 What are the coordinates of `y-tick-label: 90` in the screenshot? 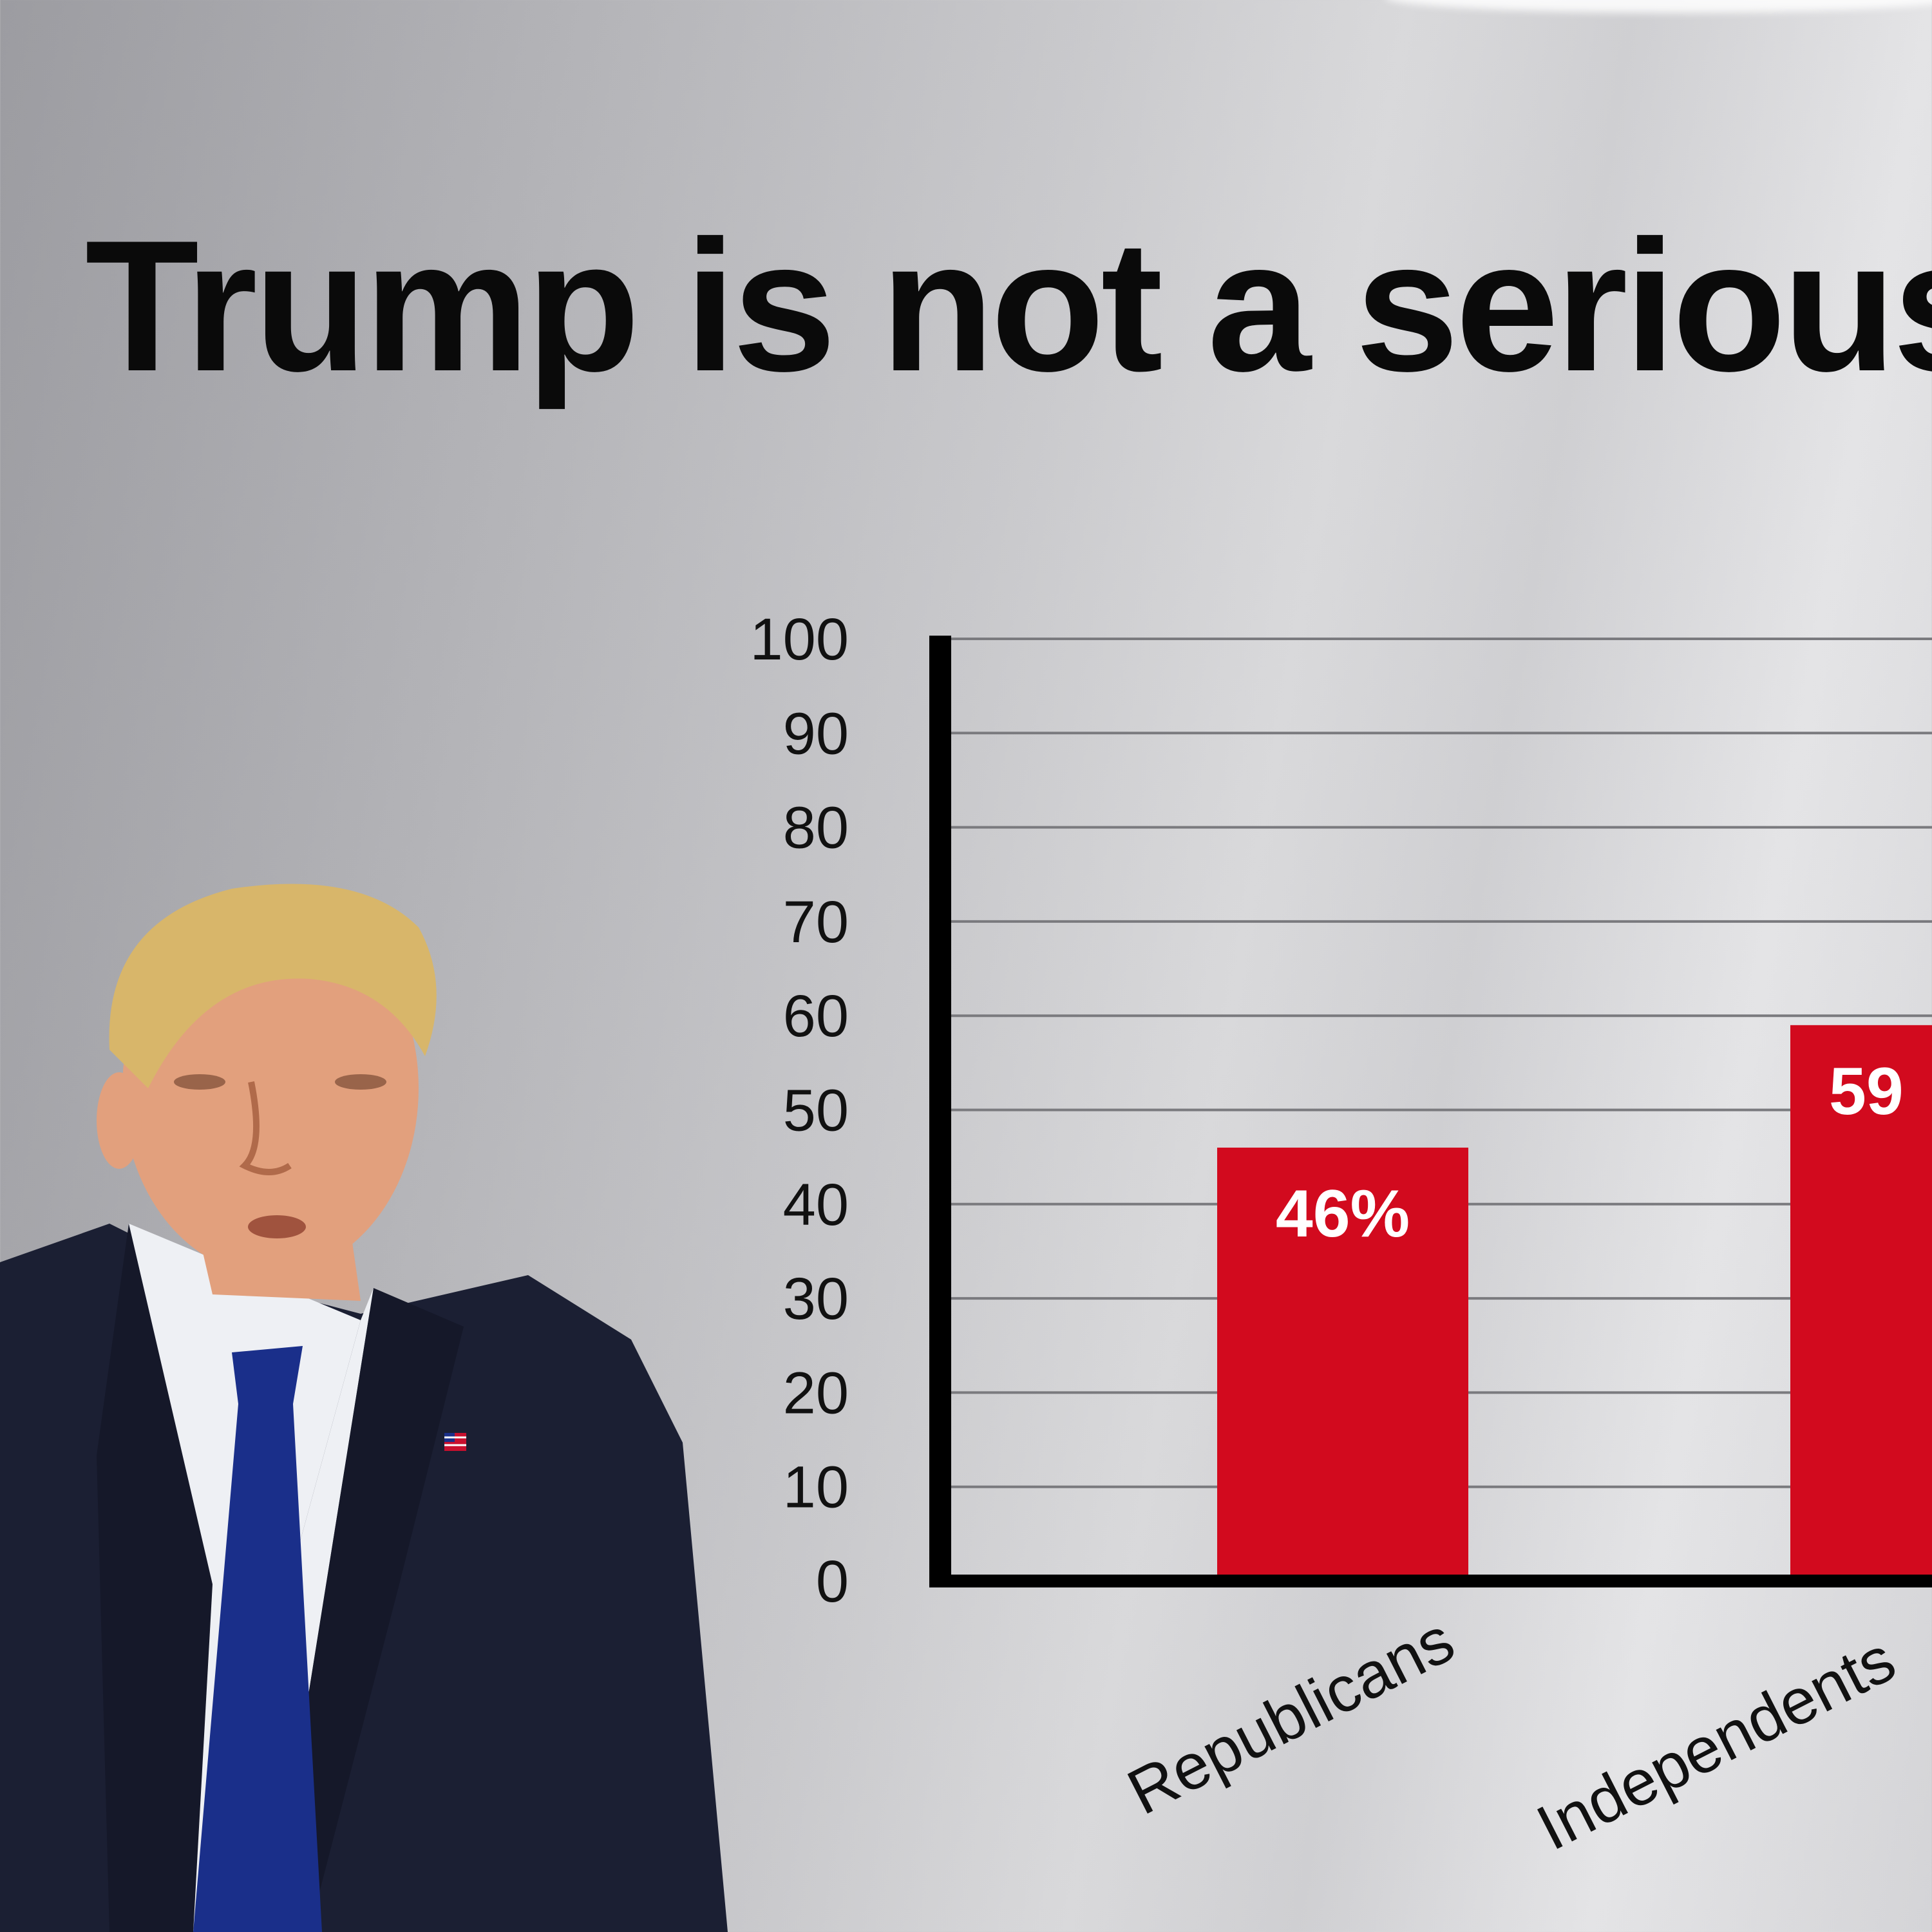 It's located at (816, 733).